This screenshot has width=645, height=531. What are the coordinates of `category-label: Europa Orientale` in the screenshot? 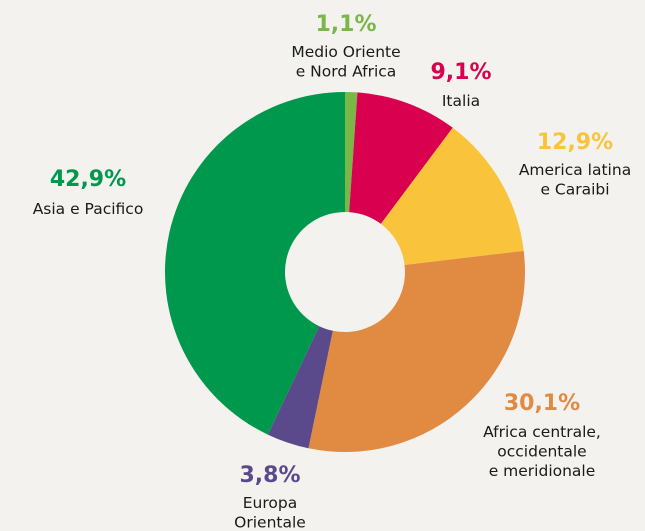 It's located at (270, 512).